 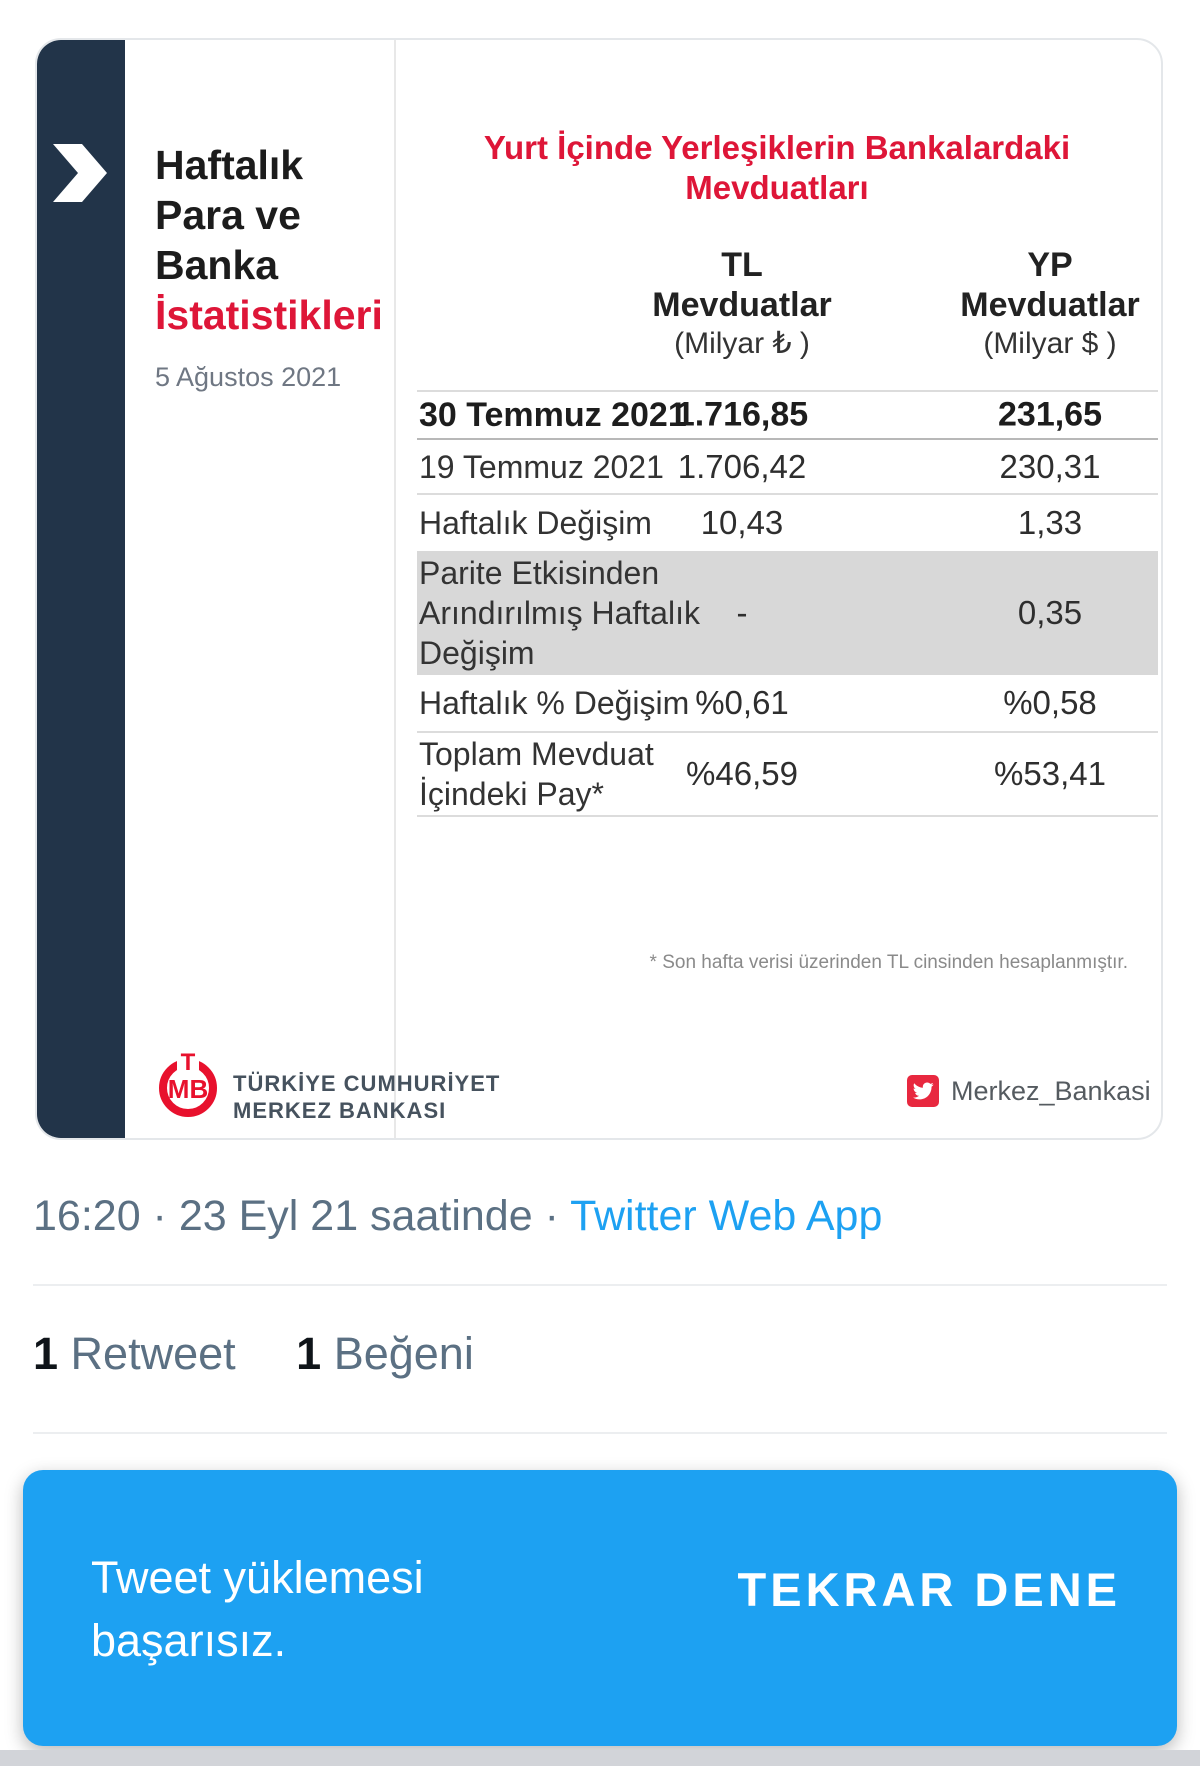 I want to click on row-value-yp: 0,35, so click(x=1050, y=612).